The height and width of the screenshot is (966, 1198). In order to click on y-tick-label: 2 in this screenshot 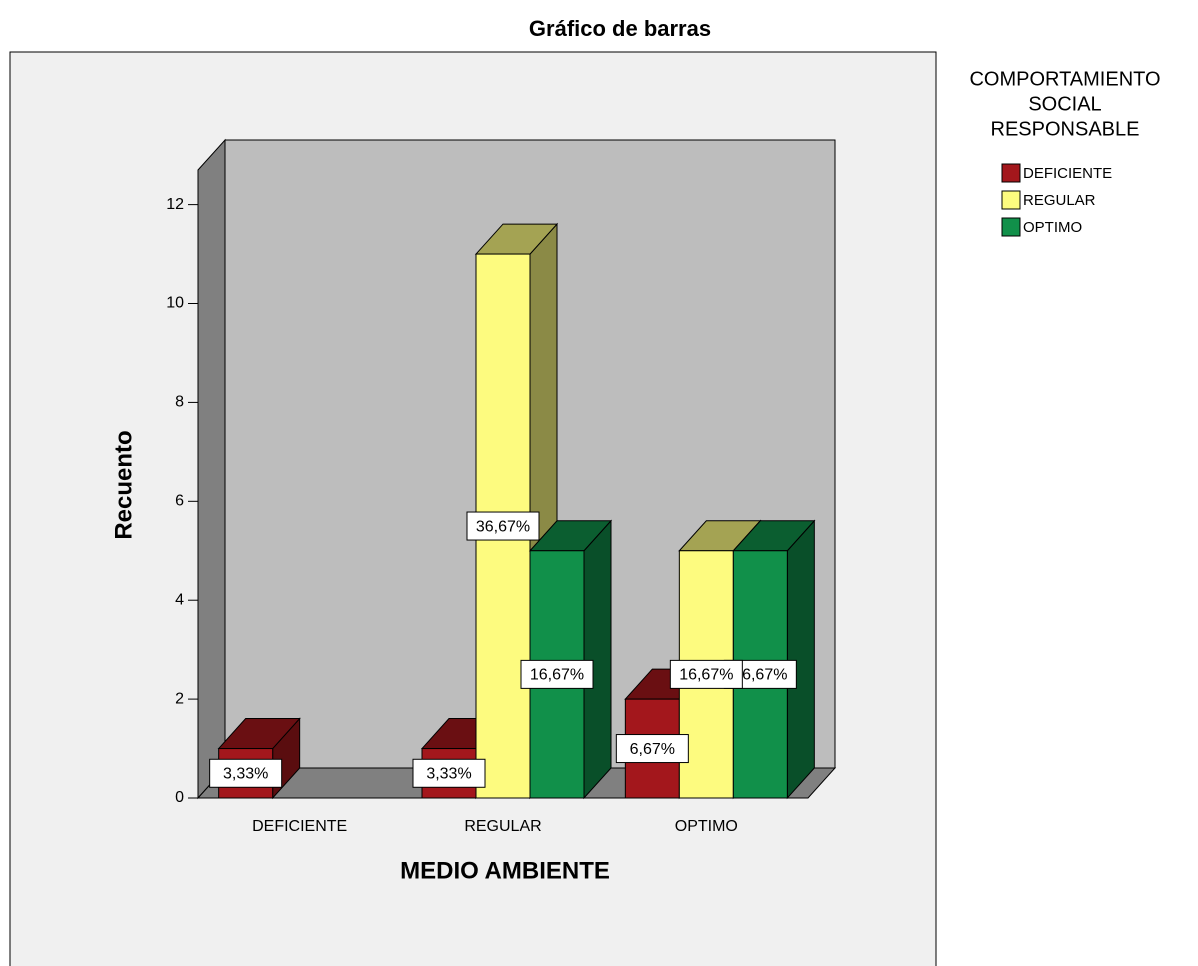, I will do `click(179, 698)`.